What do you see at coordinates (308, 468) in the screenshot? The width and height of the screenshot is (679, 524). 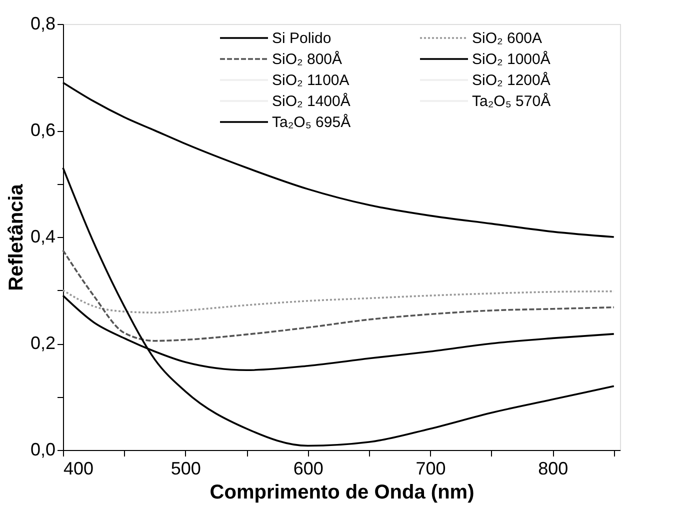 I see `x-tick-label: 600` at bounding box center [308, 468].